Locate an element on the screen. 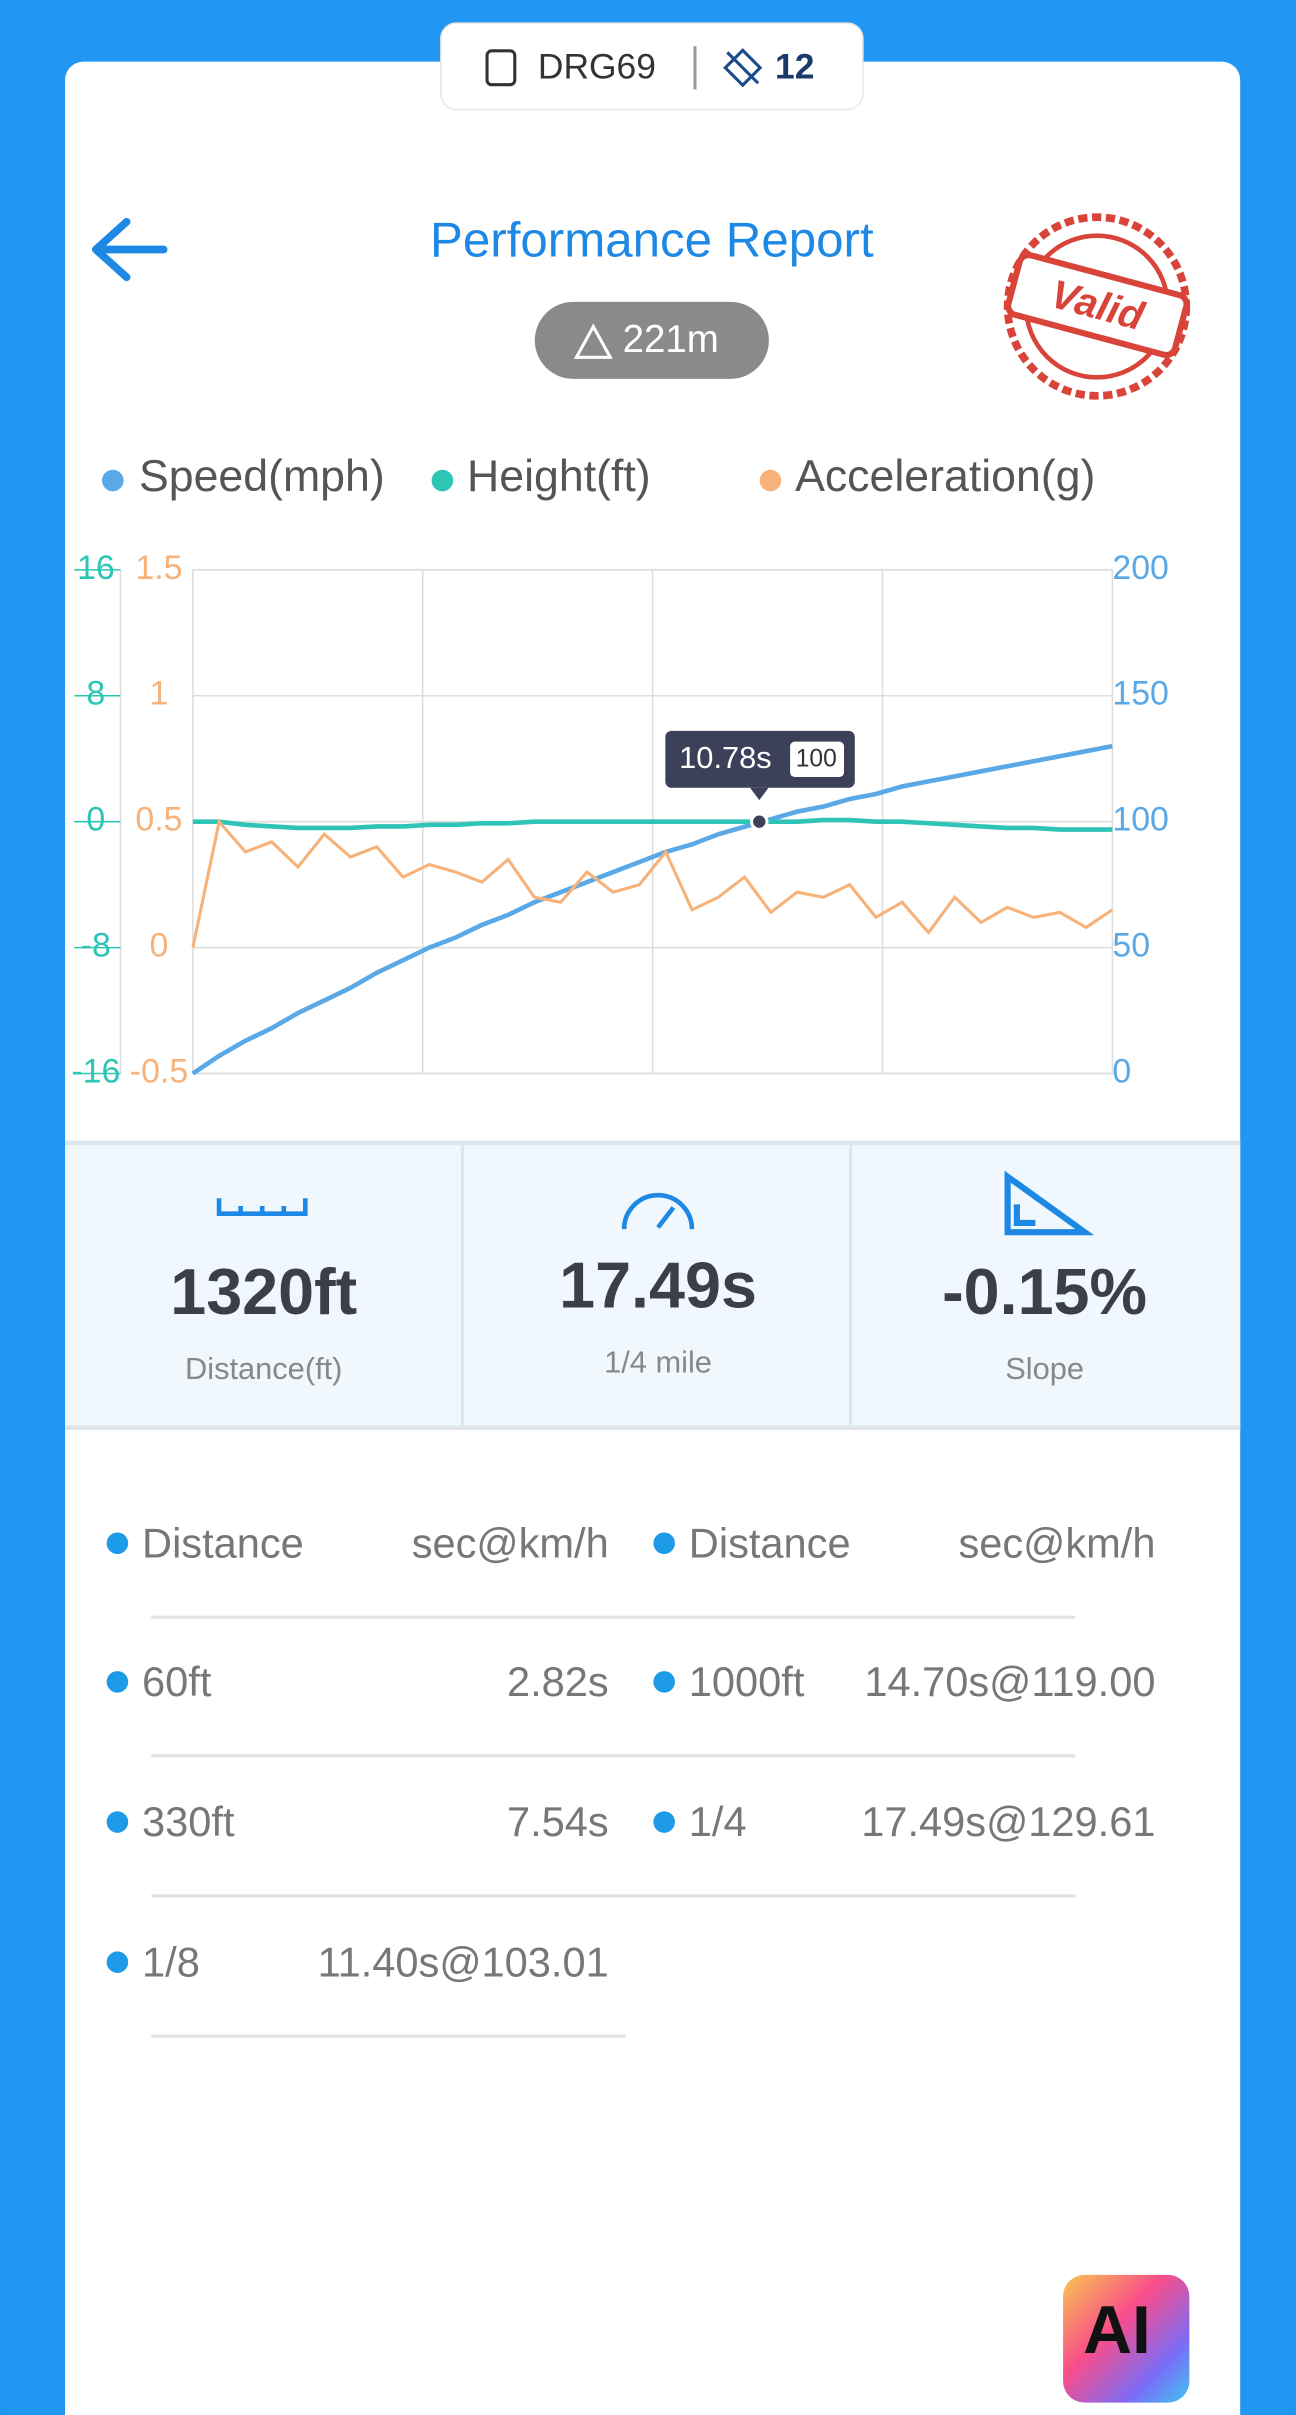 The image size is (1296, 2415). cell: 1/4 is located at coordinates (718, 1821).